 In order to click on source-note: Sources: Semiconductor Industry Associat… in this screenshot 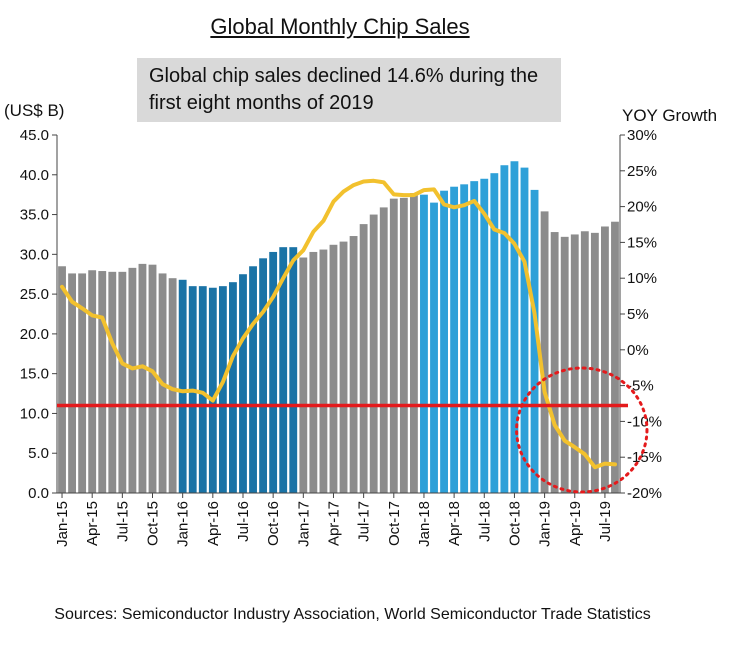, I will do `click(352, 614)`.